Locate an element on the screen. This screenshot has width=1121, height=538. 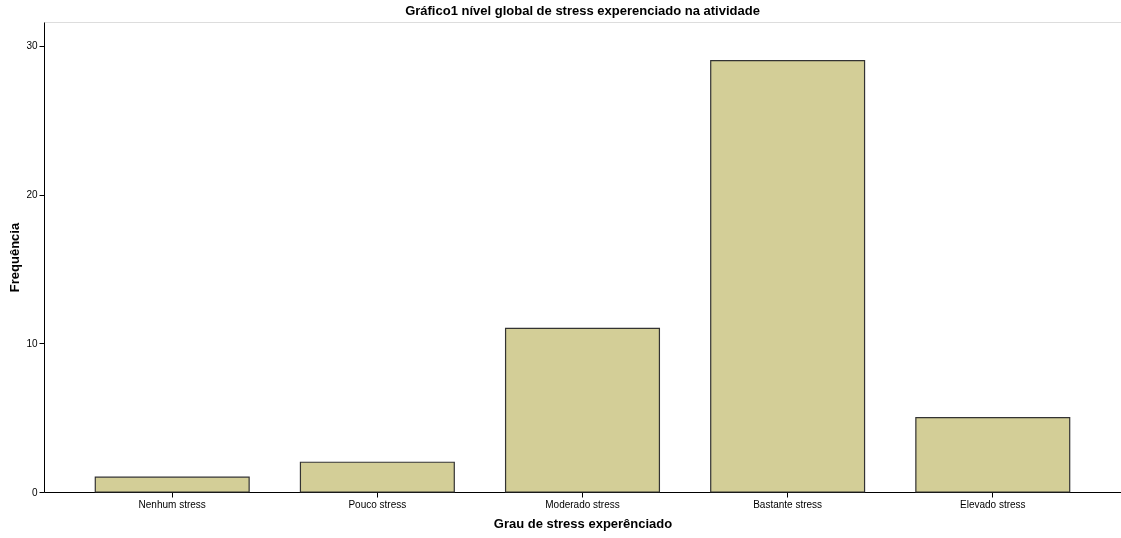
x-tick-label: Moderado stress is located at coordinates (582, 504).